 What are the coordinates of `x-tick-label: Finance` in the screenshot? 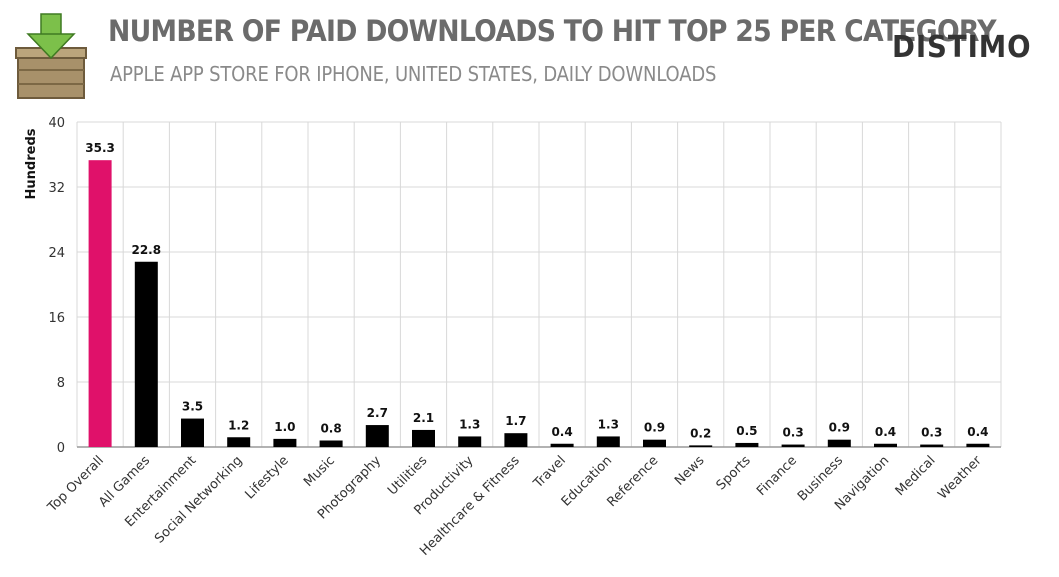 It's located at (777, 476).